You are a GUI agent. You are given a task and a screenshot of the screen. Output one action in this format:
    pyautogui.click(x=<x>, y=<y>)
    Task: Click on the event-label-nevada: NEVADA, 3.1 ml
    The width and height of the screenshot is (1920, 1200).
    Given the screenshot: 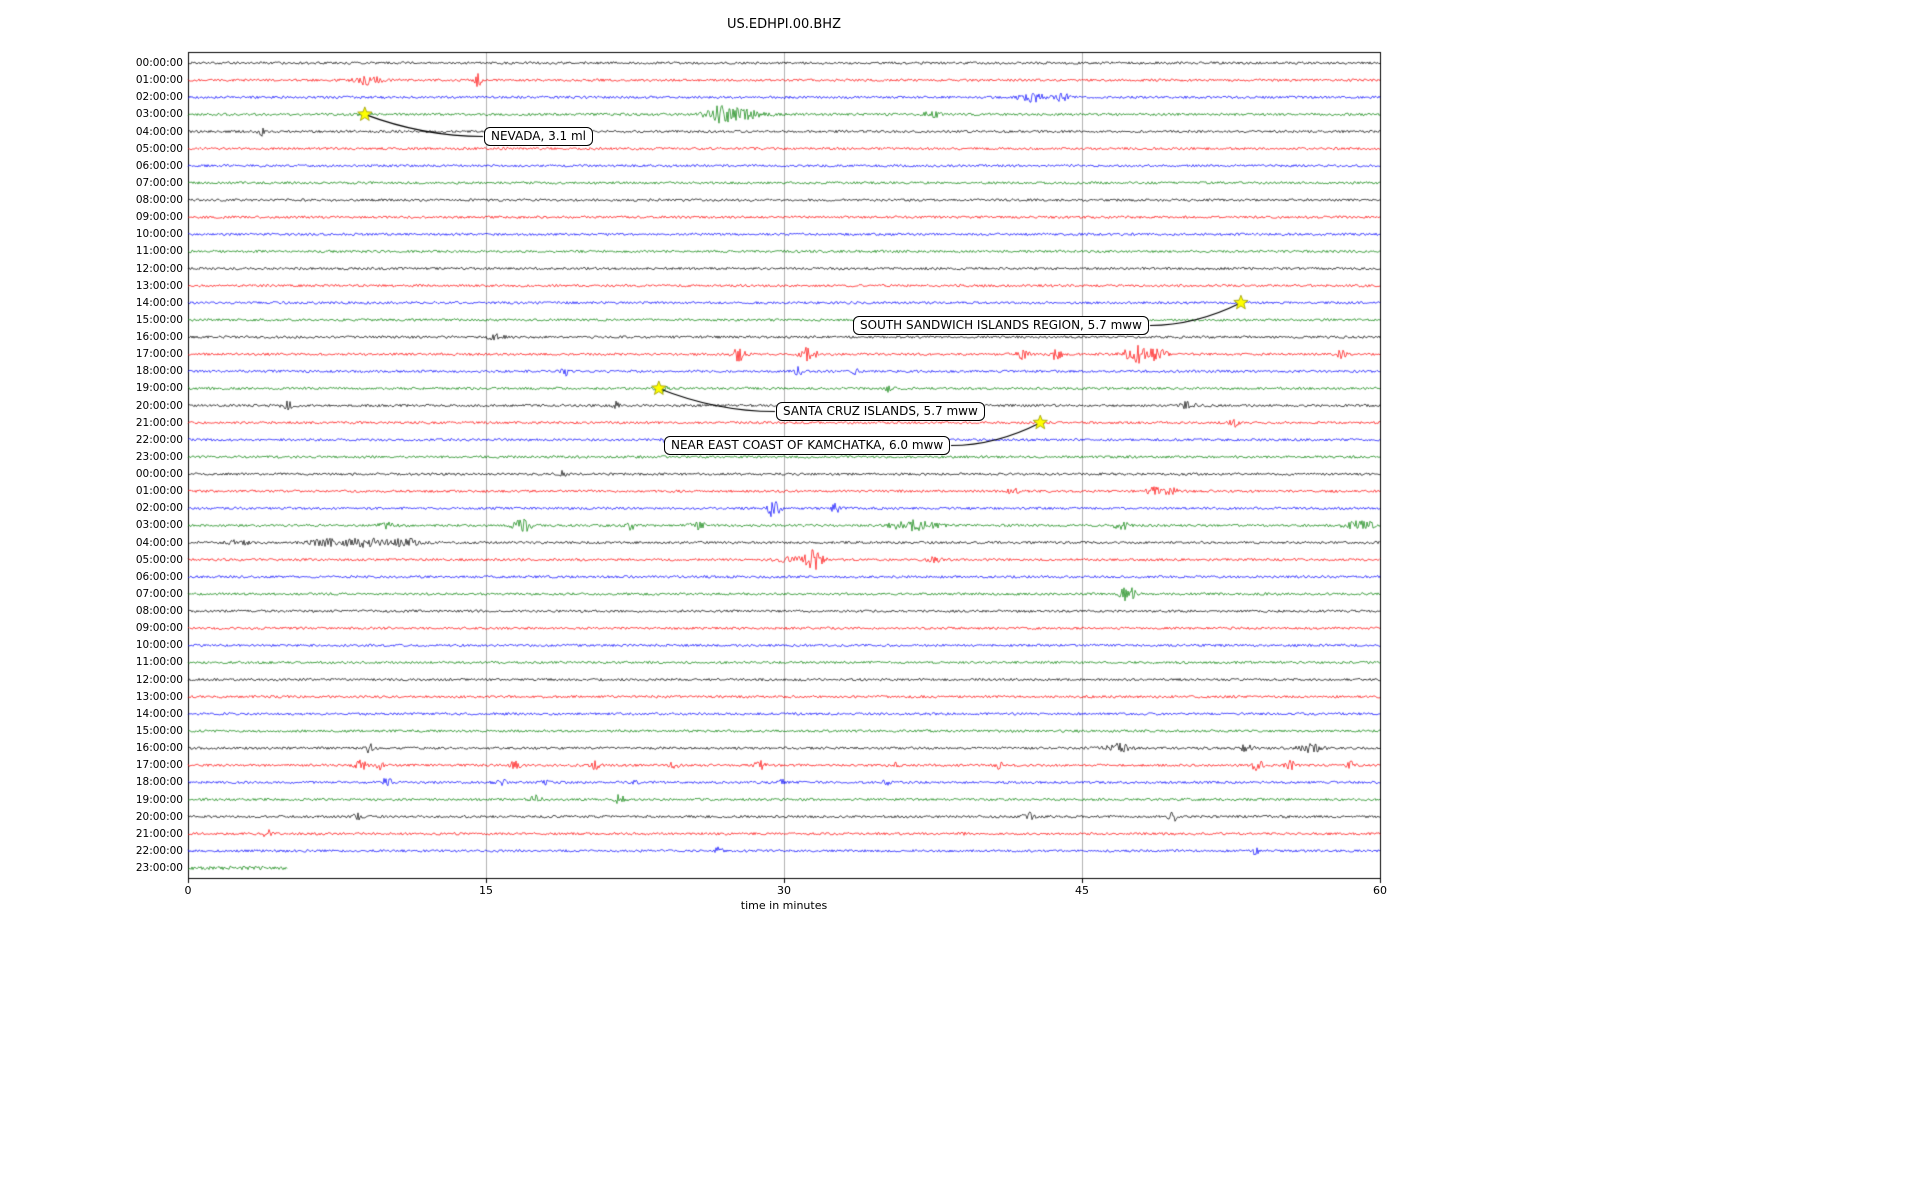 What is the action you would take?
    pyautogui.click(x=538, y=136)
    